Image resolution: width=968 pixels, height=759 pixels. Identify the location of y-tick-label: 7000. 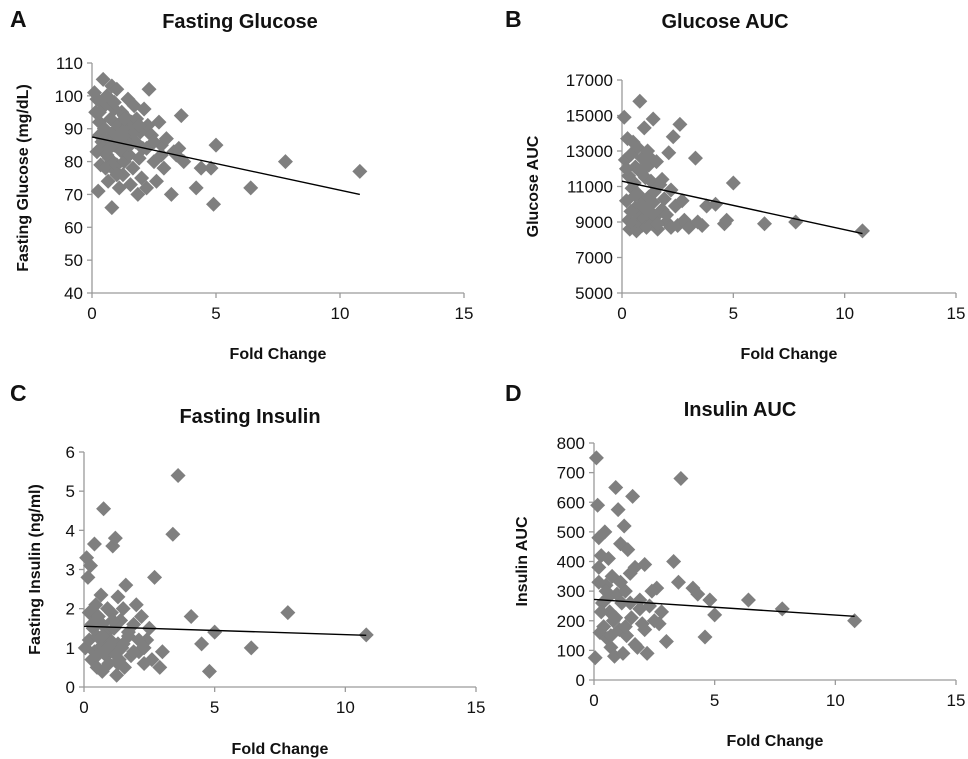
(594, 258).